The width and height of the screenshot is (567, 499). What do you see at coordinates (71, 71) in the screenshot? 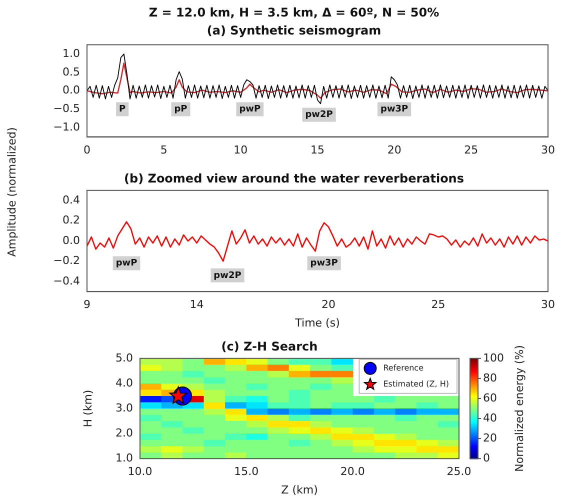
I see `y-tick-label: 0.5` at bounding box center [71, 71].